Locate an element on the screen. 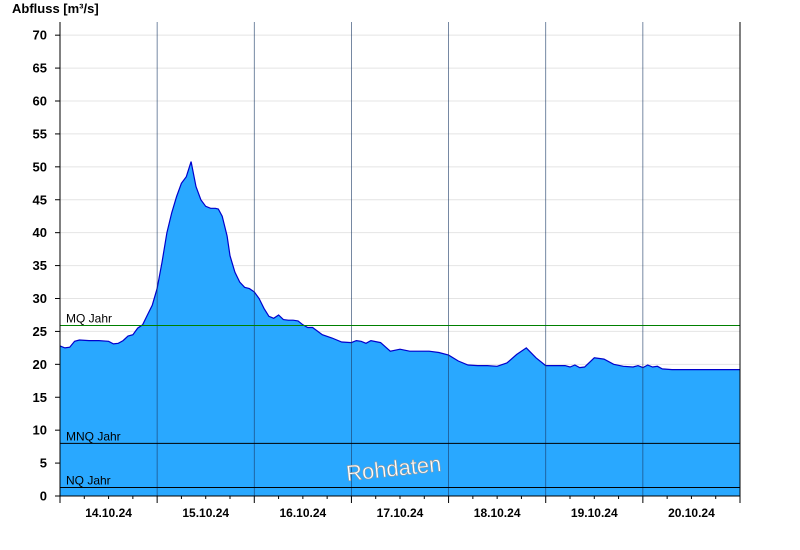  y-tick-label: 65 is located at coordinates (40, 68).